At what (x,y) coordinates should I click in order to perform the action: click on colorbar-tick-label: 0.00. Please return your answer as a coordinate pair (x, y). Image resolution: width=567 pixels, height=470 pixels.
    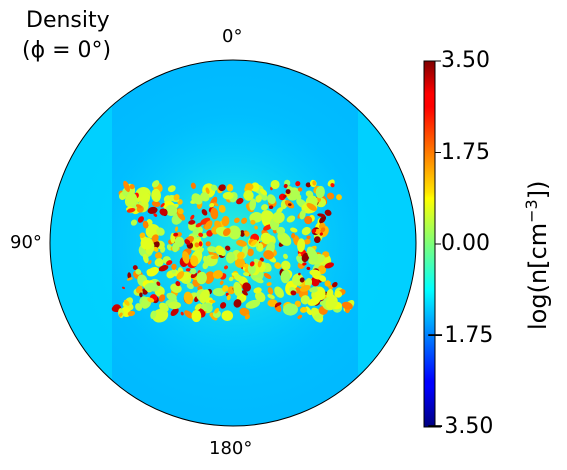
    Looking at the image, I should click on (465, 243).